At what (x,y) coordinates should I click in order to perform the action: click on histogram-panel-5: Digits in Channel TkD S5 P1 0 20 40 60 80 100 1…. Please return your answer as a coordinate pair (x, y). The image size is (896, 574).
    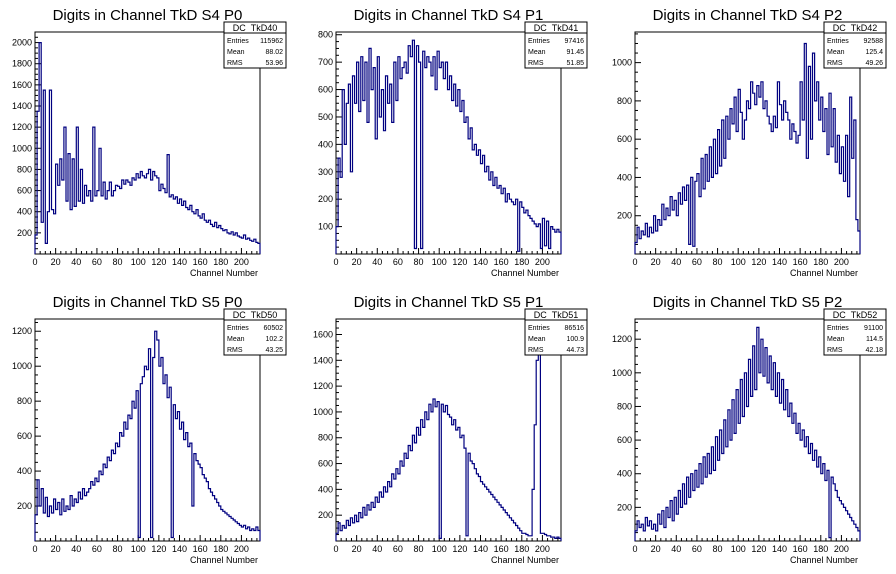
    Looking at the image, I should click on (450, 429).